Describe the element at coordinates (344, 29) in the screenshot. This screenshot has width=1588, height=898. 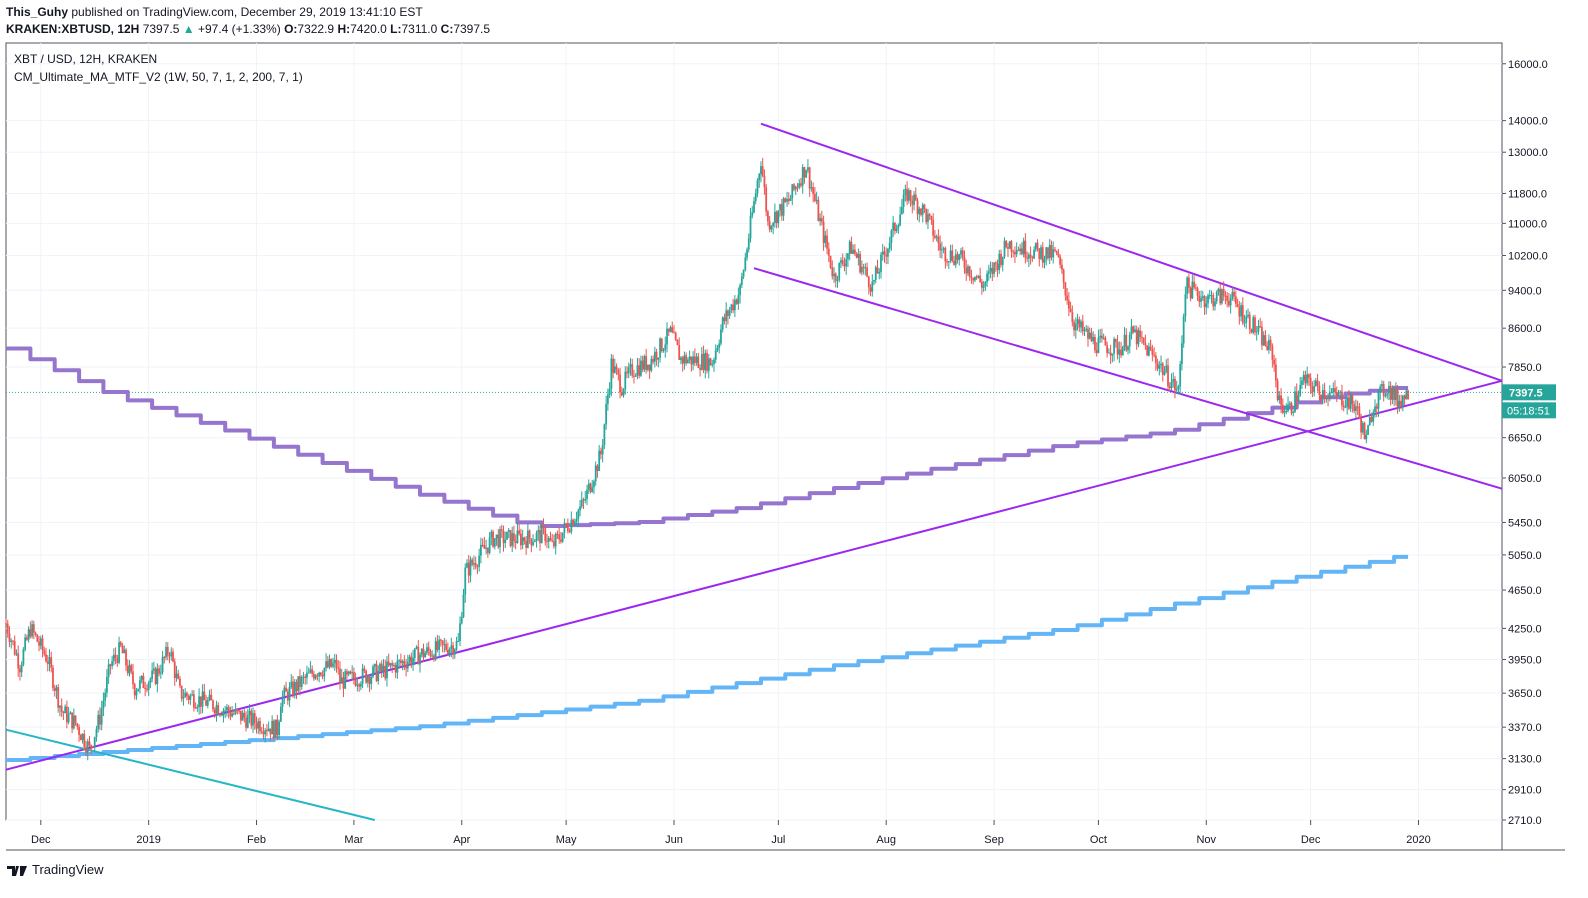
I see `high-label: H:` at that location.